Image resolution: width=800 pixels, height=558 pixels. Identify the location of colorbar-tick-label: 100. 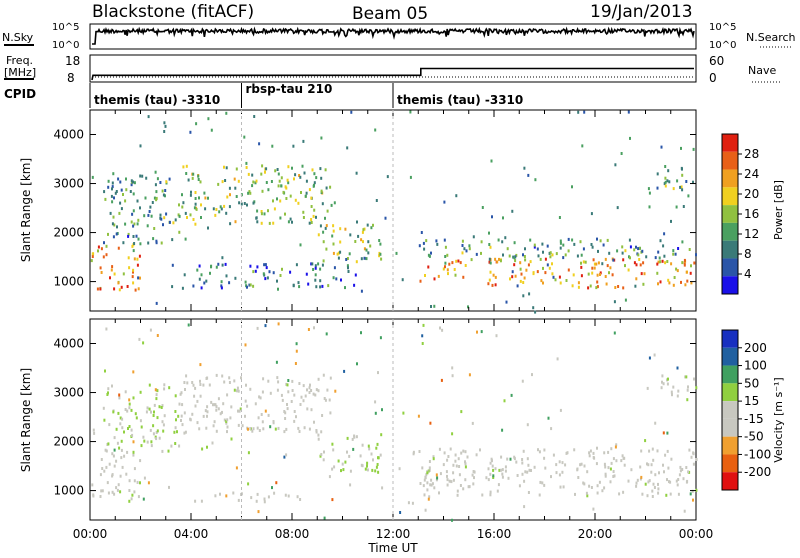
(755, 366).